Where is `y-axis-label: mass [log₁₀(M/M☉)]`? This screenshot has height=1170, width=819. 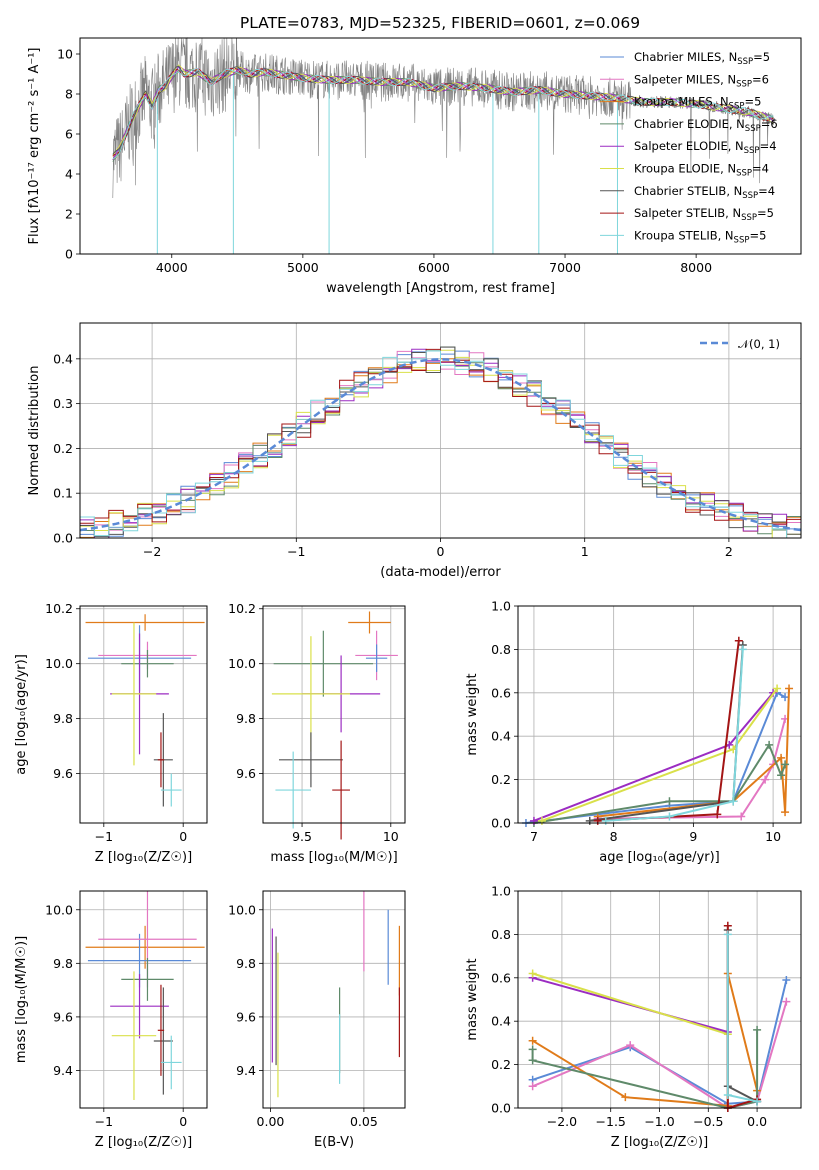
y-axis-label: mass [log₁₀(M/M☉)] is located at coordinates (21, 999).